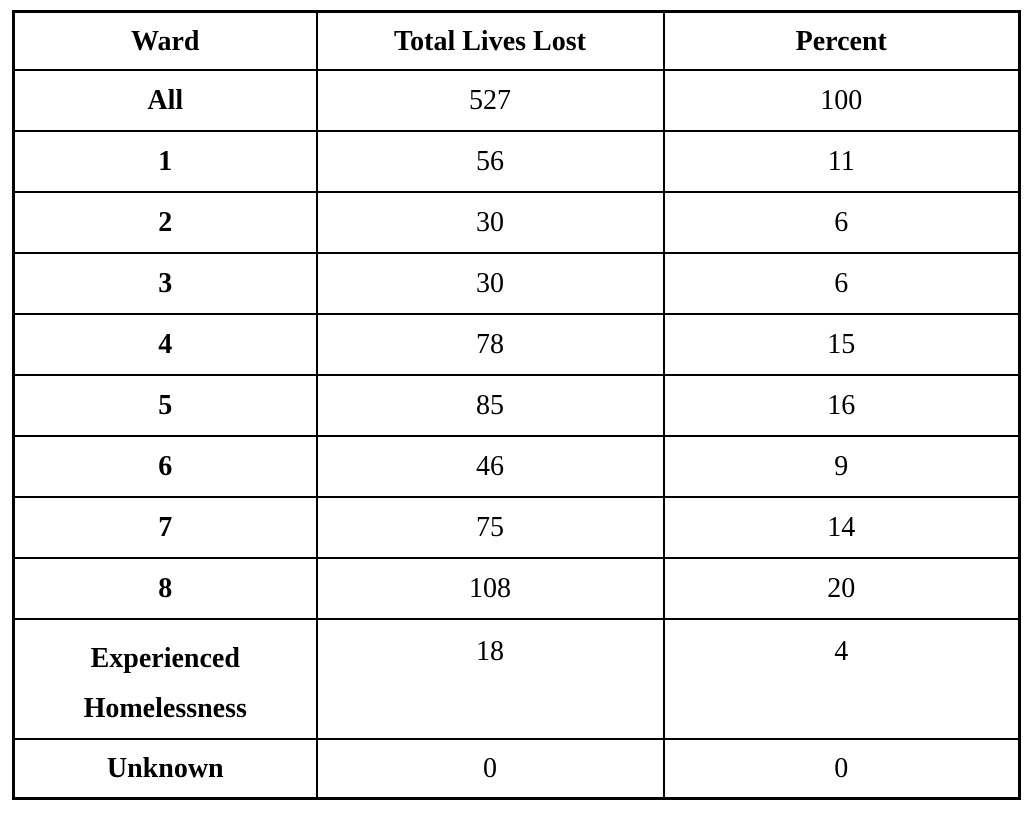 This screenshot has height=818, width=1030. Describe the element at coordinates (841, 679) in the screenshot. I see `percent-cell: 4` at that location.